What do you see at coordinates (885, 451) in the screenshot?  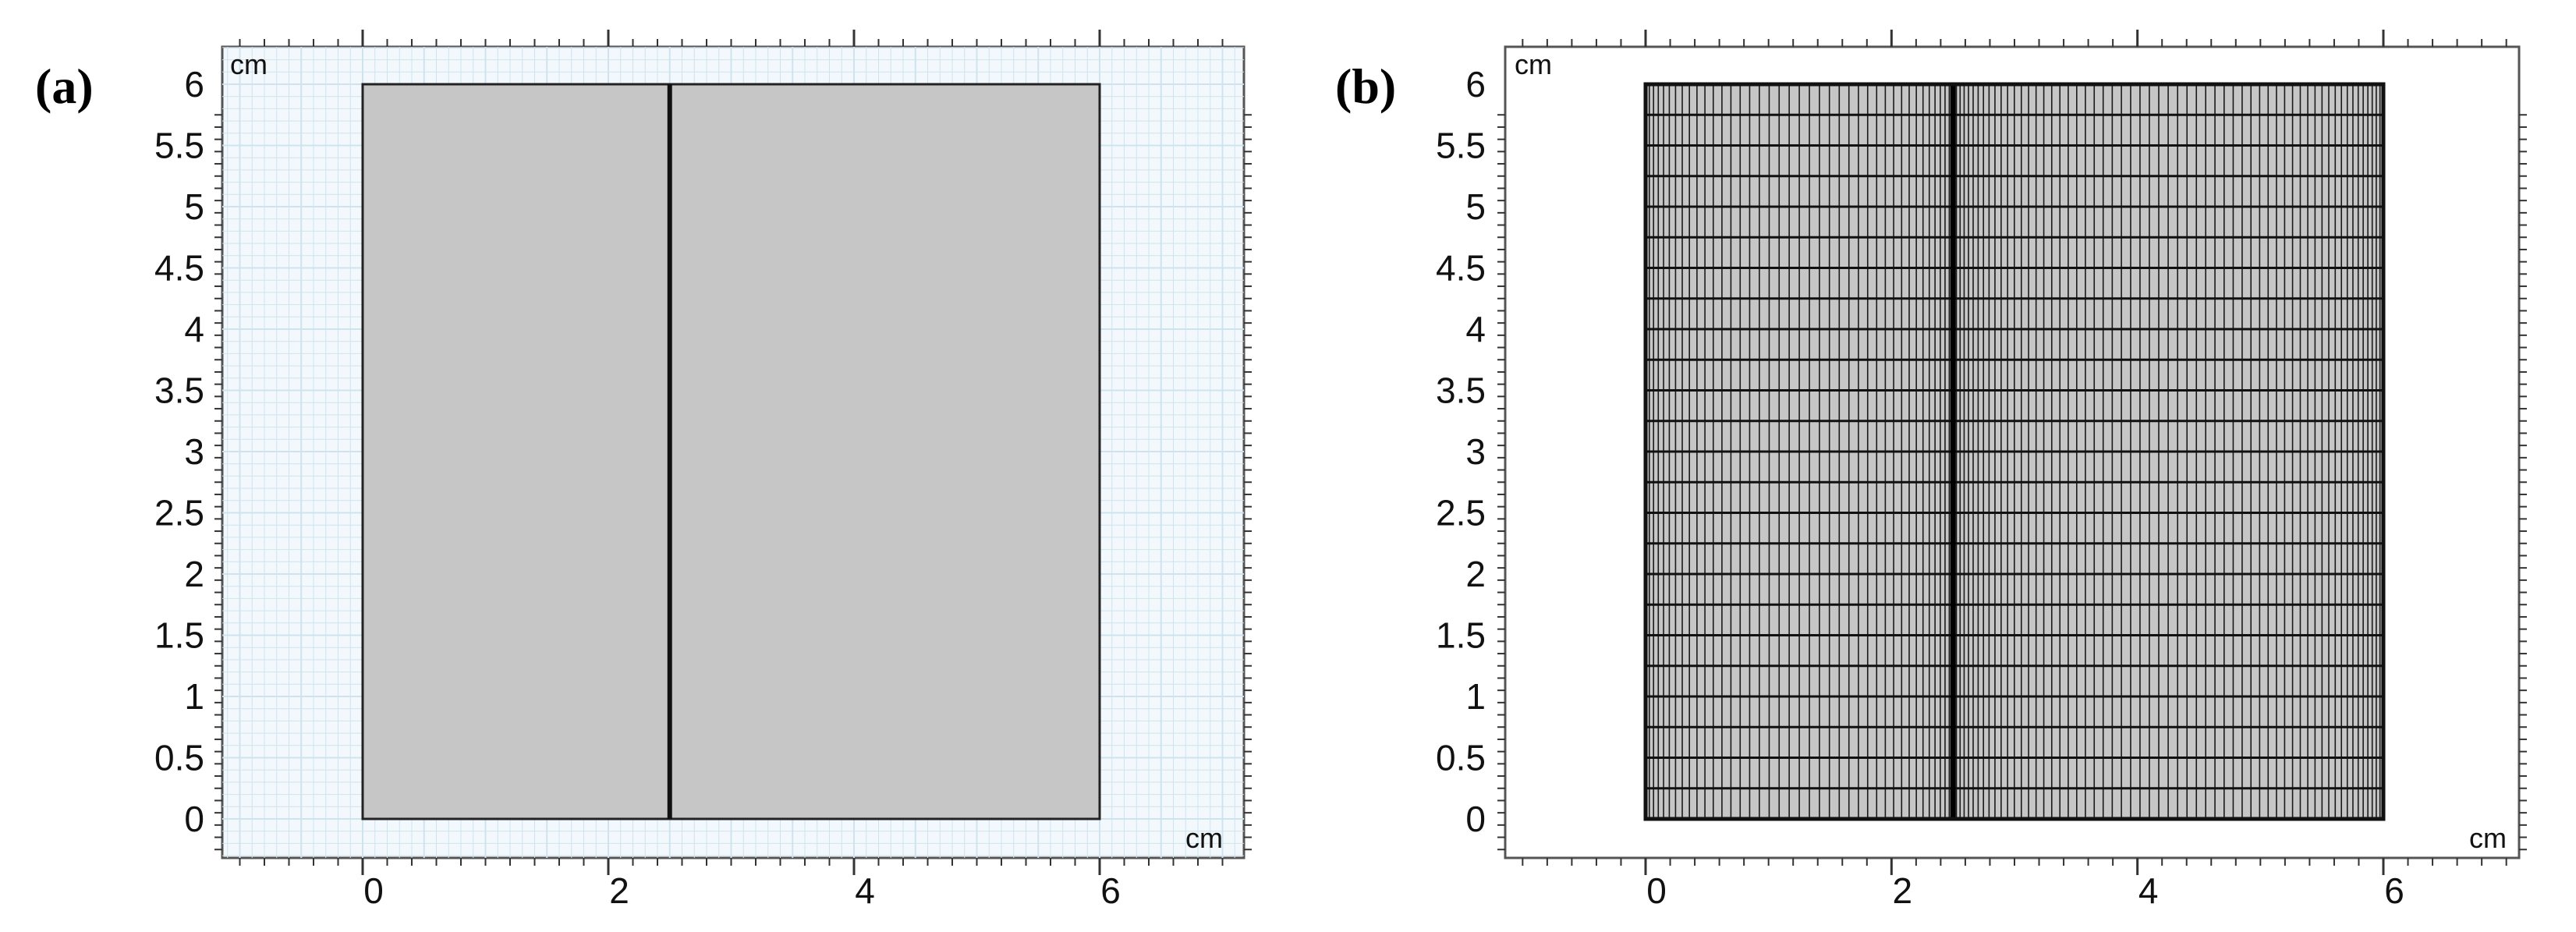 I see `domain-right-region` at bounding box center [885, 451].